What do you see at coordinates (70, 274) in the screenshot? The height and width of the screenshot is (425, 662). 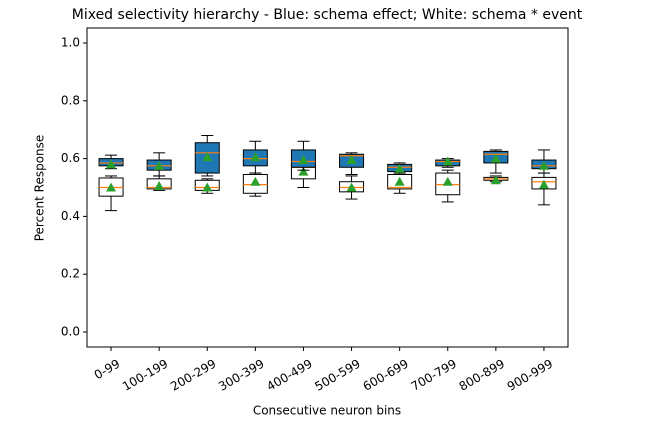 I see `y-tick-label: 0.2` at bounding box center [70, 274].